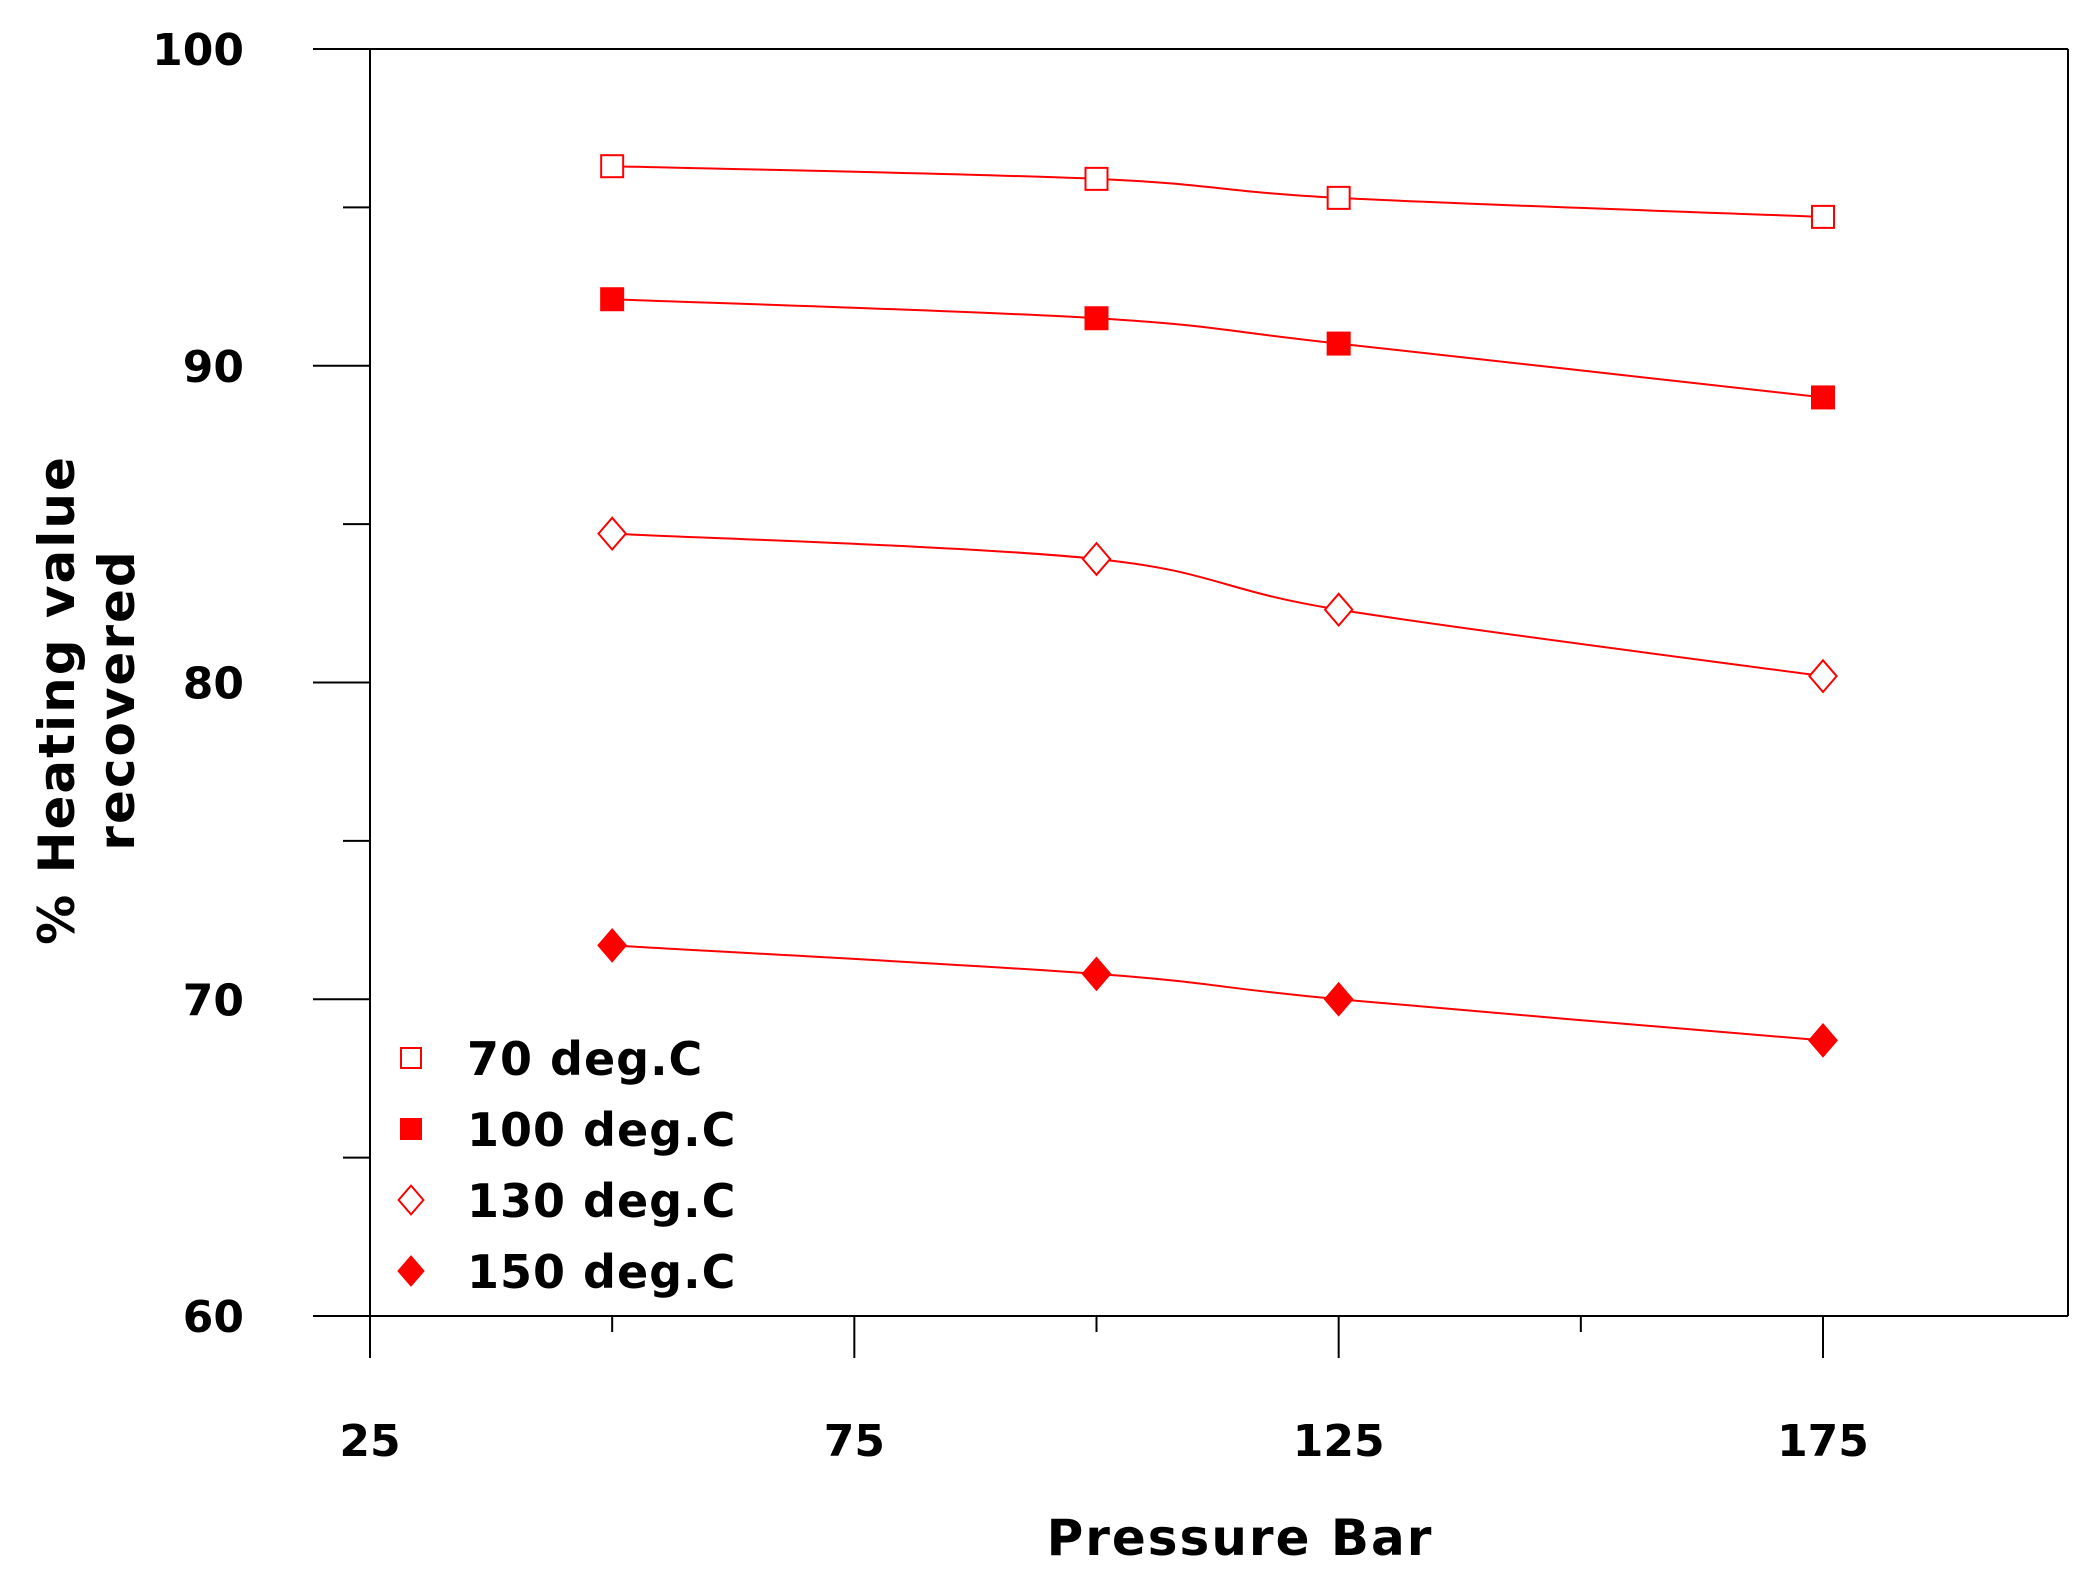  What do you see at coordinates (601, 1272) in the screenshot?
I see `legend-label: 150 deg.C` at bounding box center [601, 1272].